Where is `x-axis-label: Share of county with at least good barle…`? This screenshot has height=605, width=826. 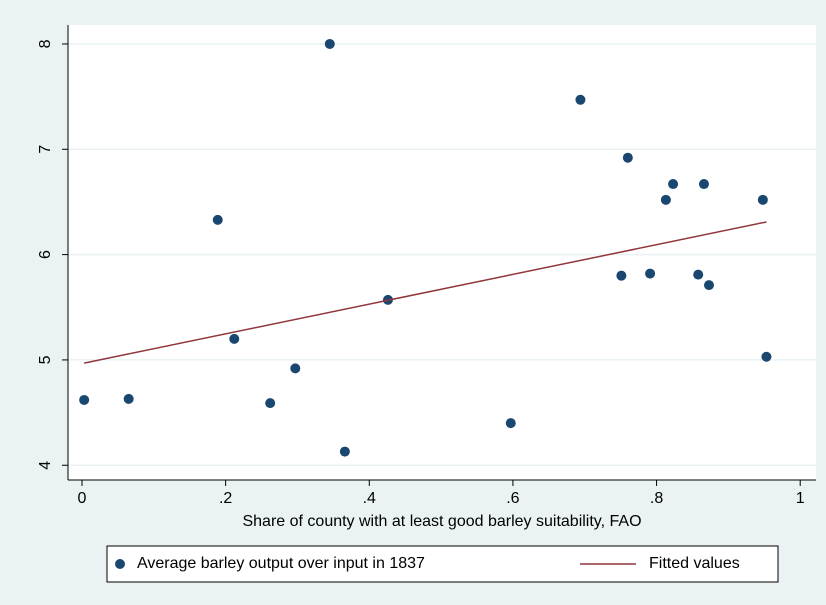
x-axis-label: Share of county with at least good barle… is located at coordinates (441, 521).